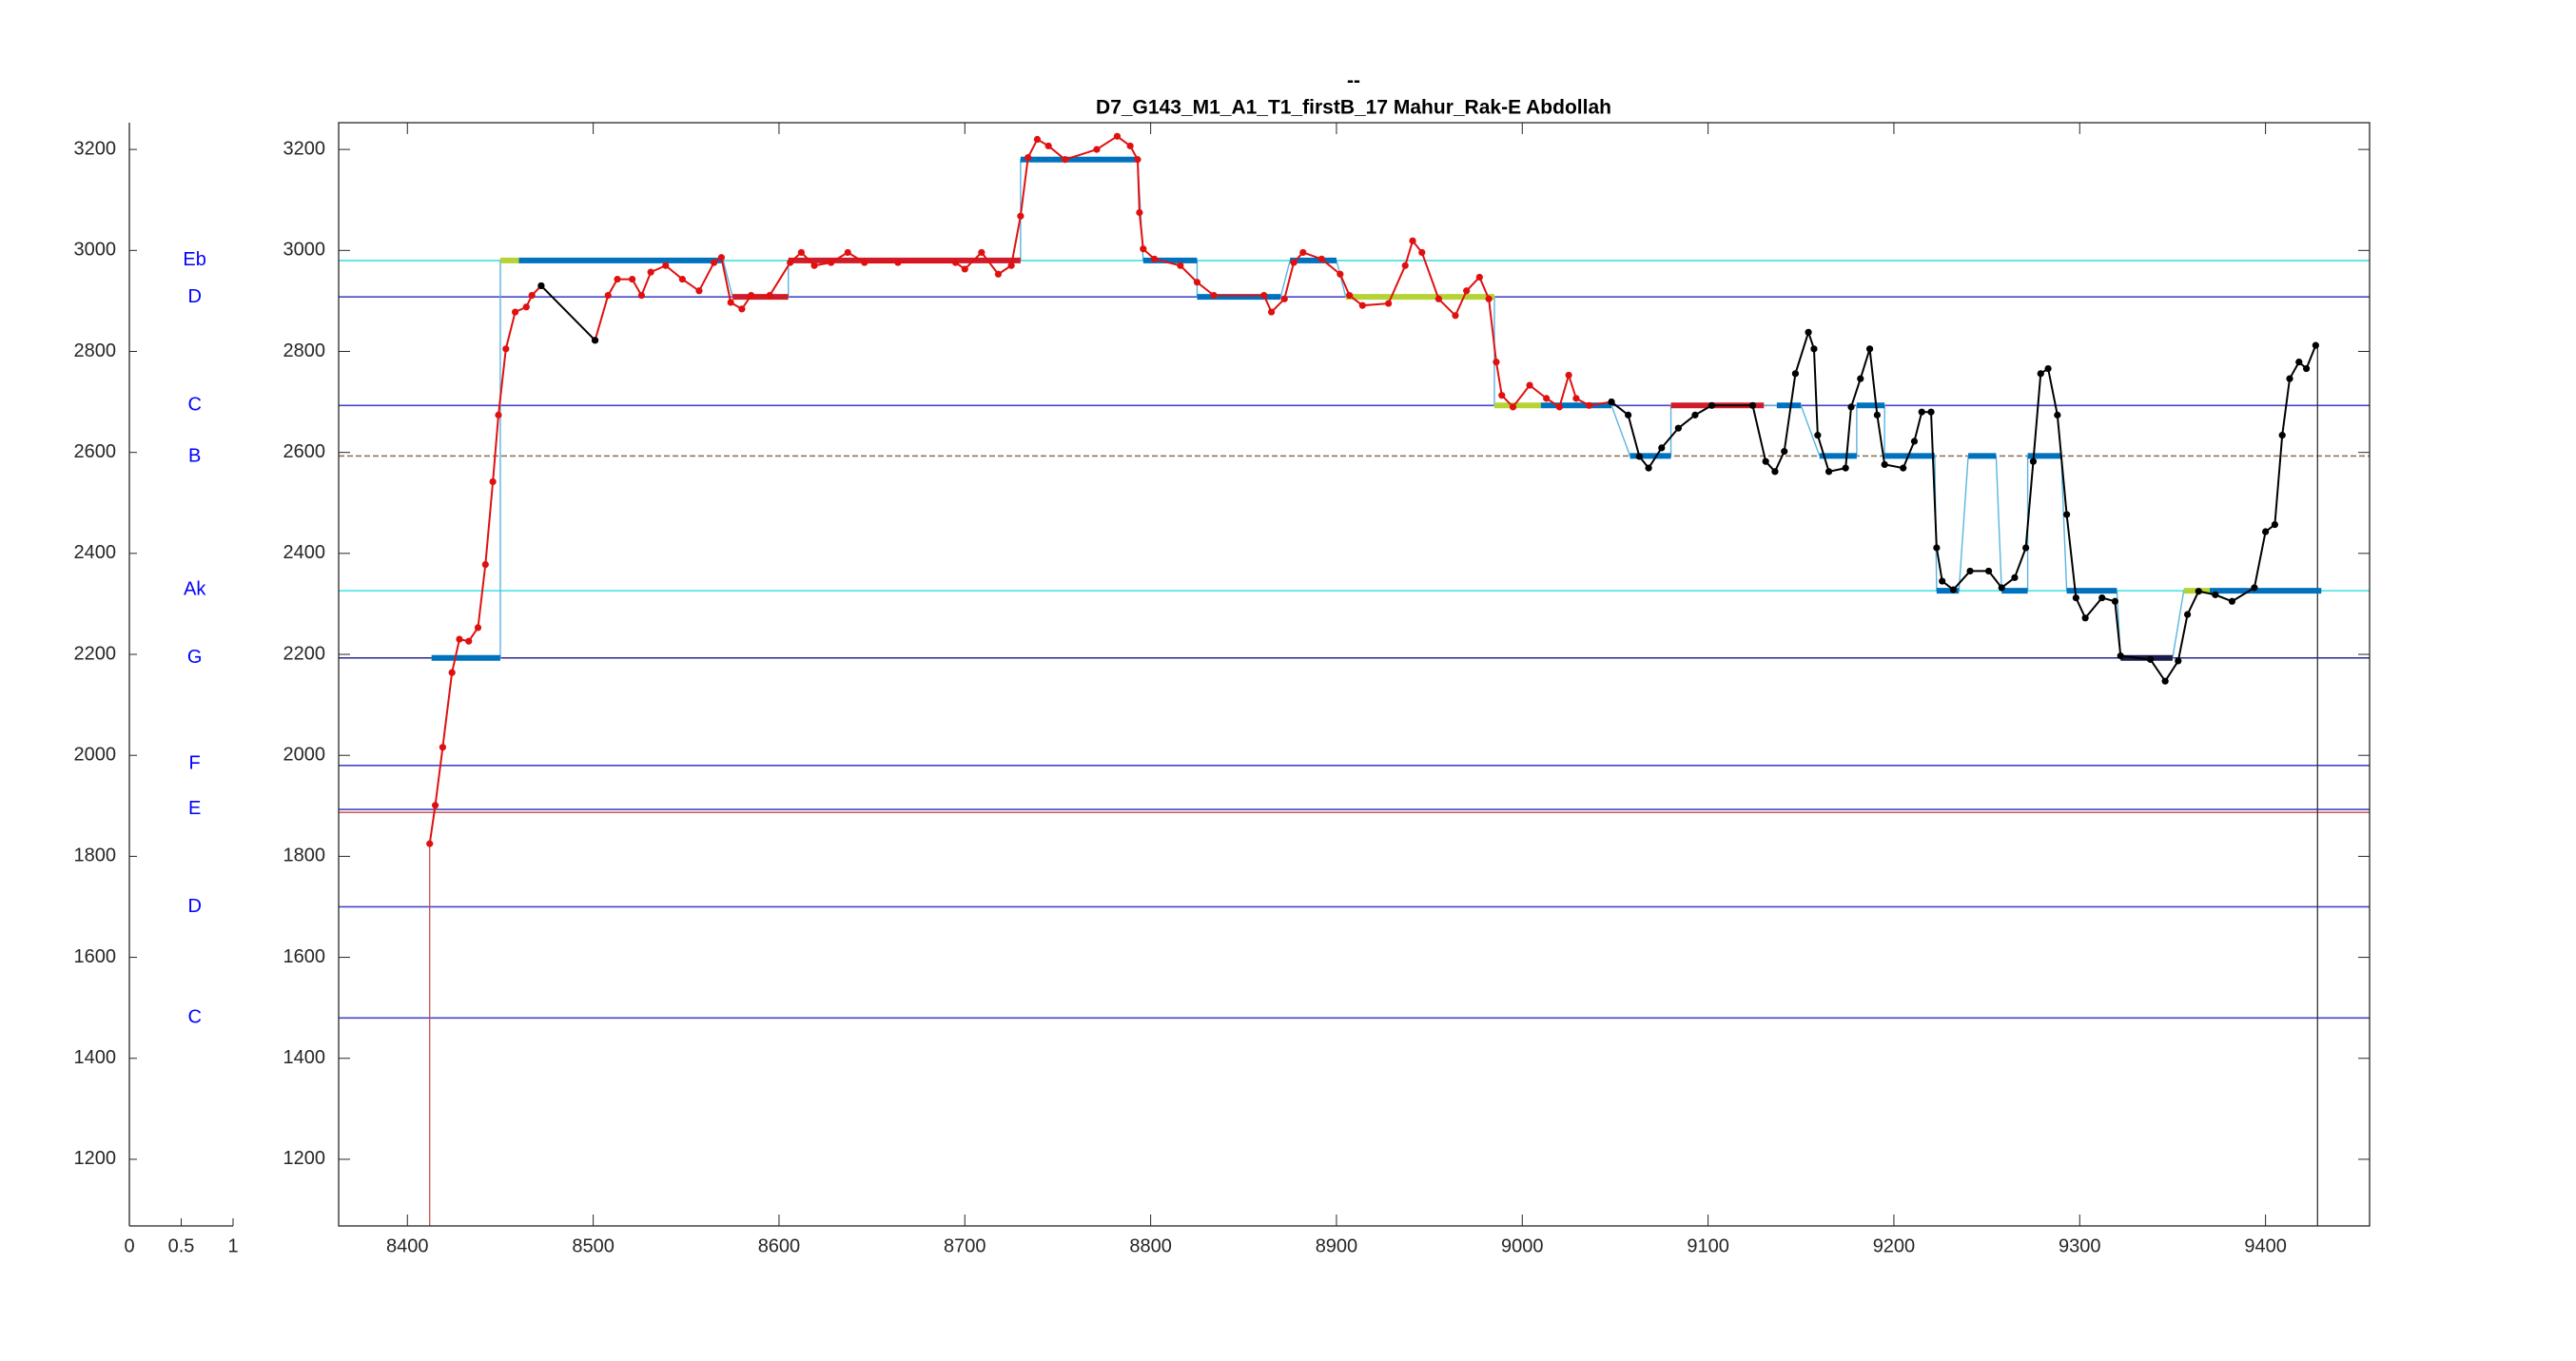 This screenshot has width=2576, height=1361. What do you see at coordinates (96, 1158) in the screenshot?
I see `y-tick-label: 1200` at bounding box center [96, 1158].